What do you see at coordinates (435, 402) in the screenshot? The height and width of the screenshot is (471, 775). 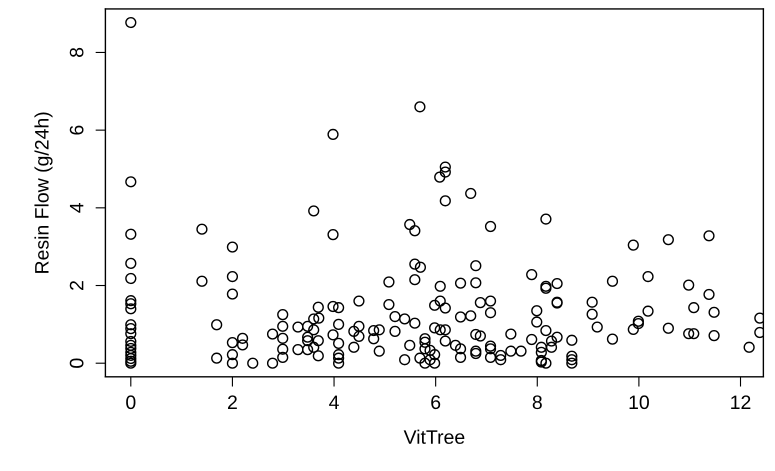 I see `x-tick-label: 6` at bounding box center [435, 402].